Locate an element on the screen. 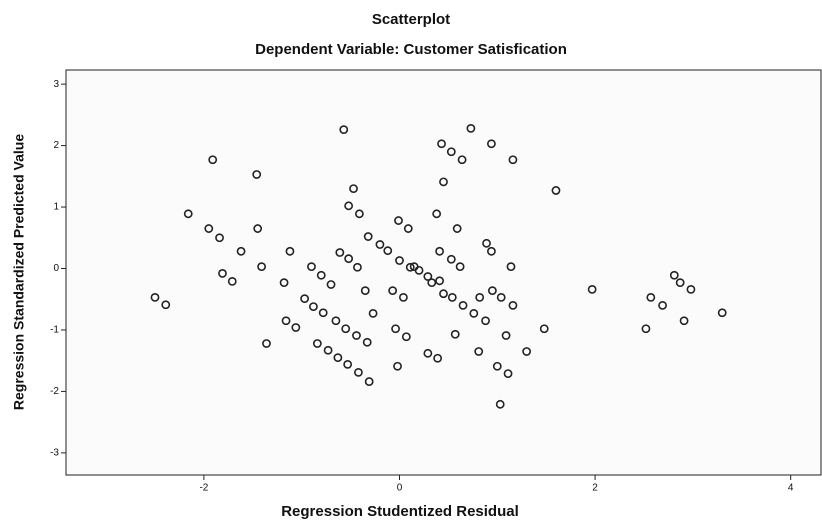 This screenshot has height=524, width=822. y-tick-label: 1 is located at coordinates (56, 207).